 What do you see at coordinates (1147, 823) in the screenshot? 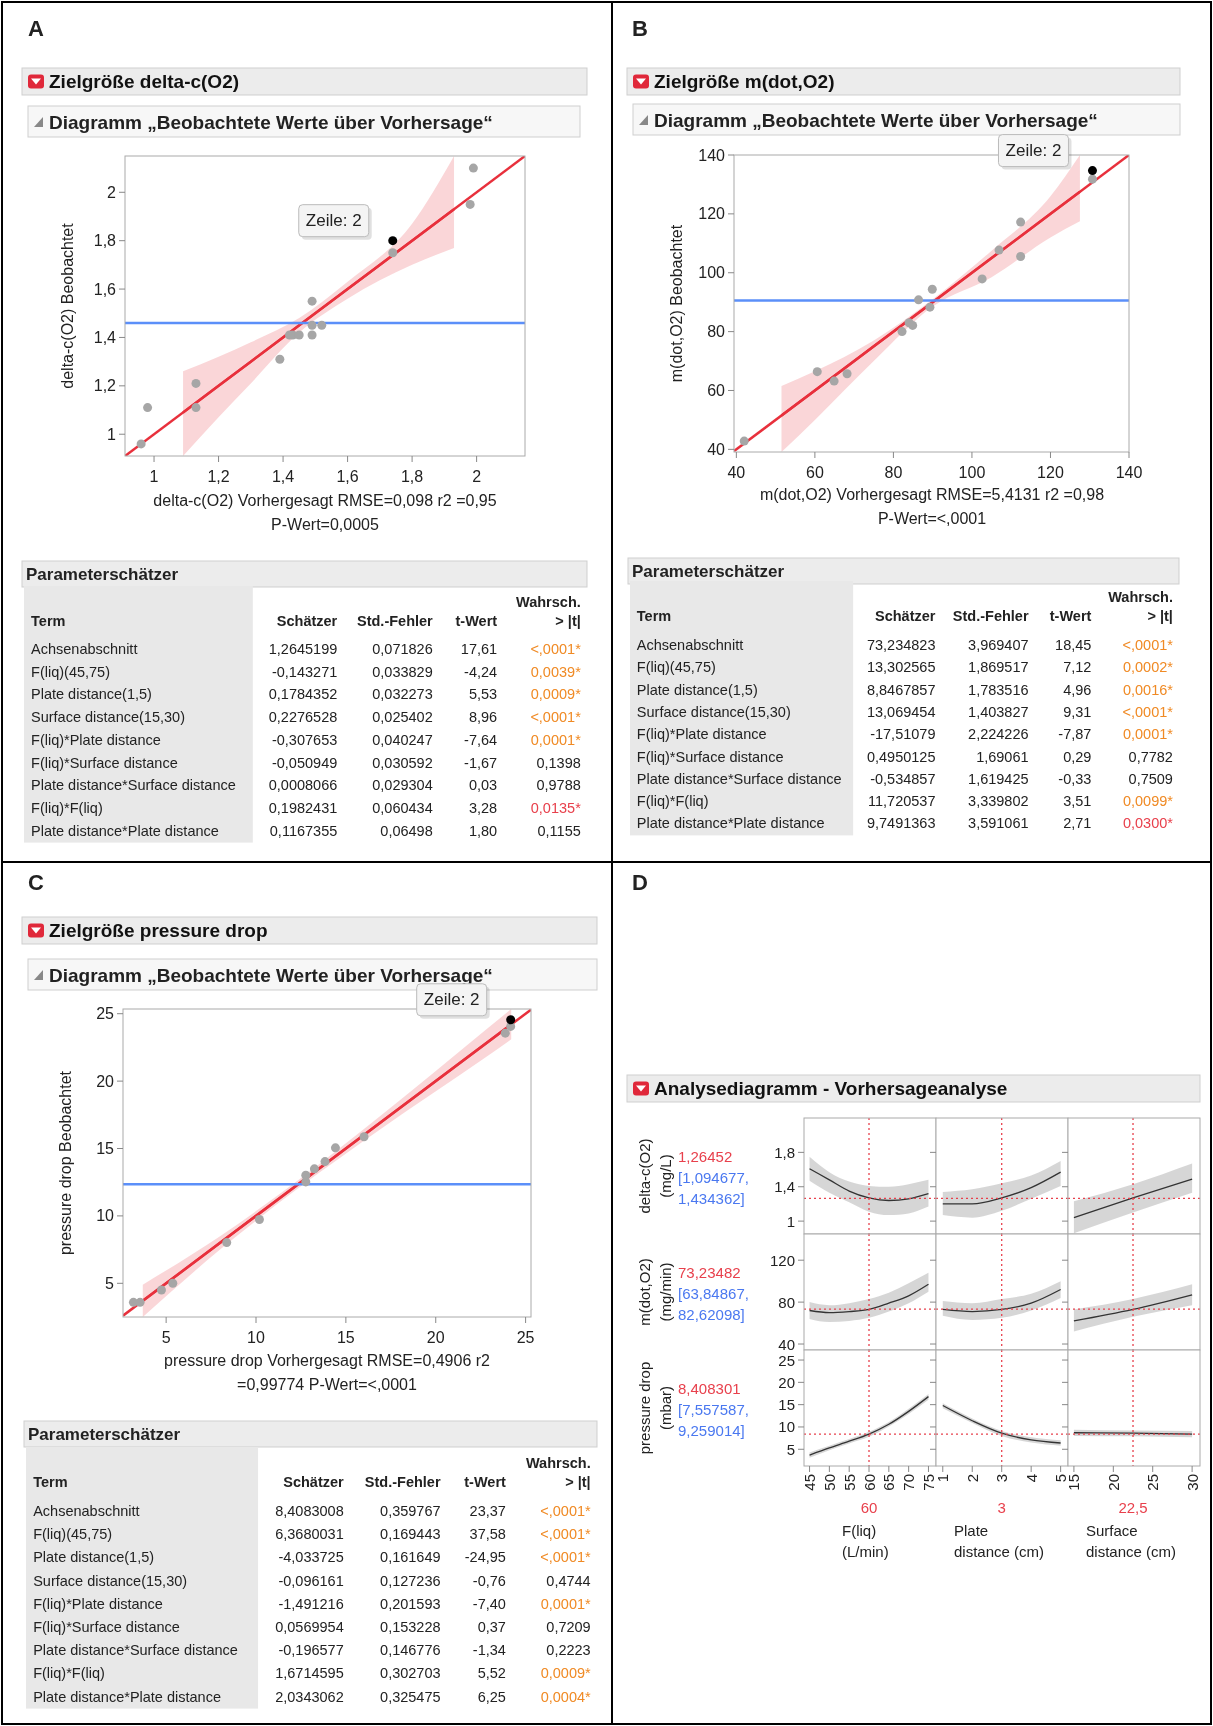
I see `text: 0,0300*` at bounding box center [1147, 823].